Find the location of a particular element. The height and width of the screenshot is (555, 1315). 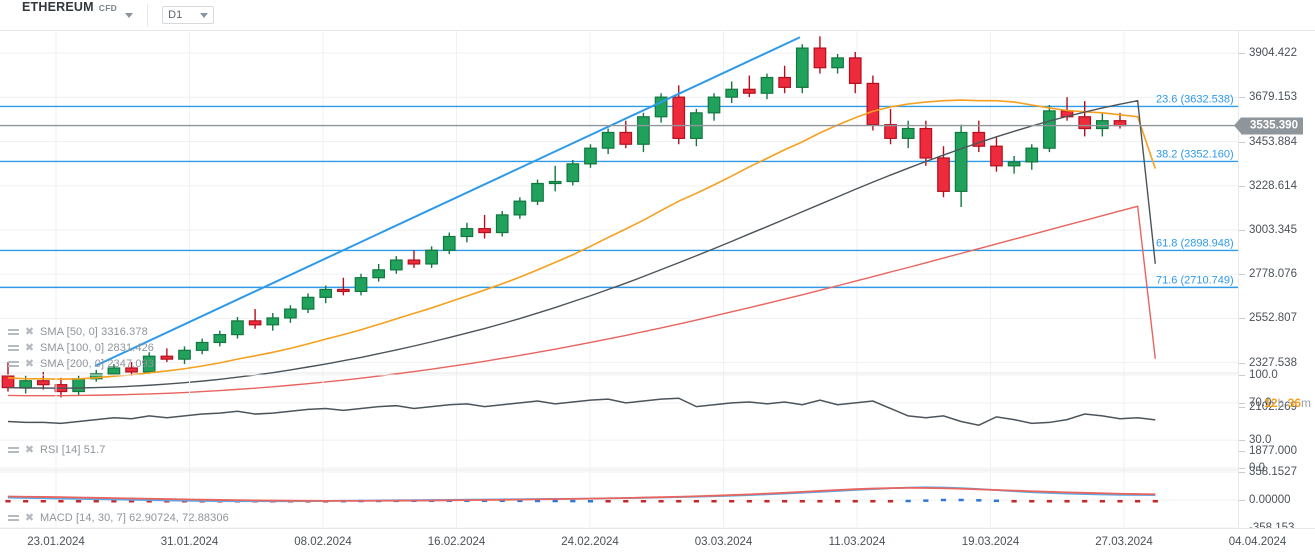

indicator-legend-sma100: ✖ SMA [100, 0] 2831.426 is located at coordinates (81, 348).